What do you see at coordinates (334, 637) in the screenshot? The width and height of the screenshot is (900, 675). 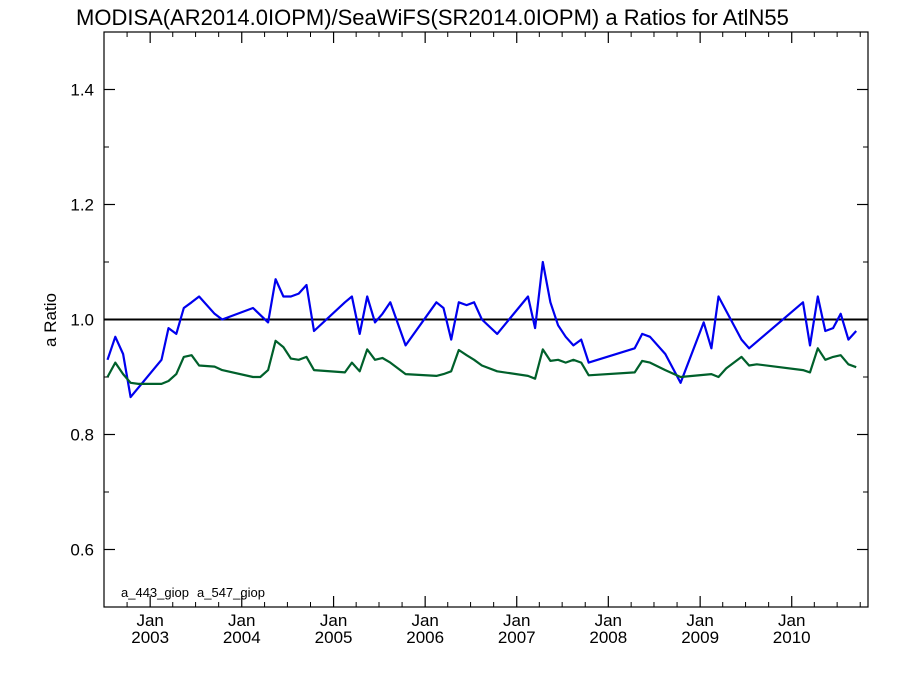 I see `x-tick-year-label: 2005` at bounding box center [334, 637].